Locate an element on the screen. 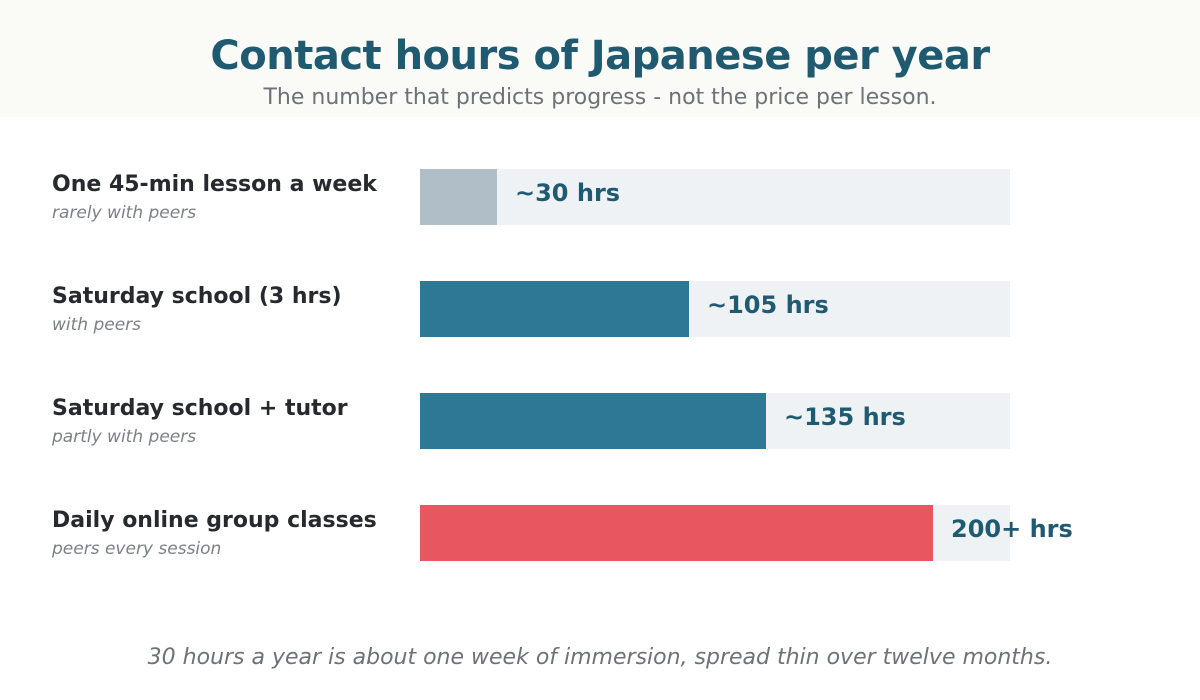 The height and width of the screenshot is (700, 1200). category-sublabel: rarely with peers is located at coordinates (124, 213).